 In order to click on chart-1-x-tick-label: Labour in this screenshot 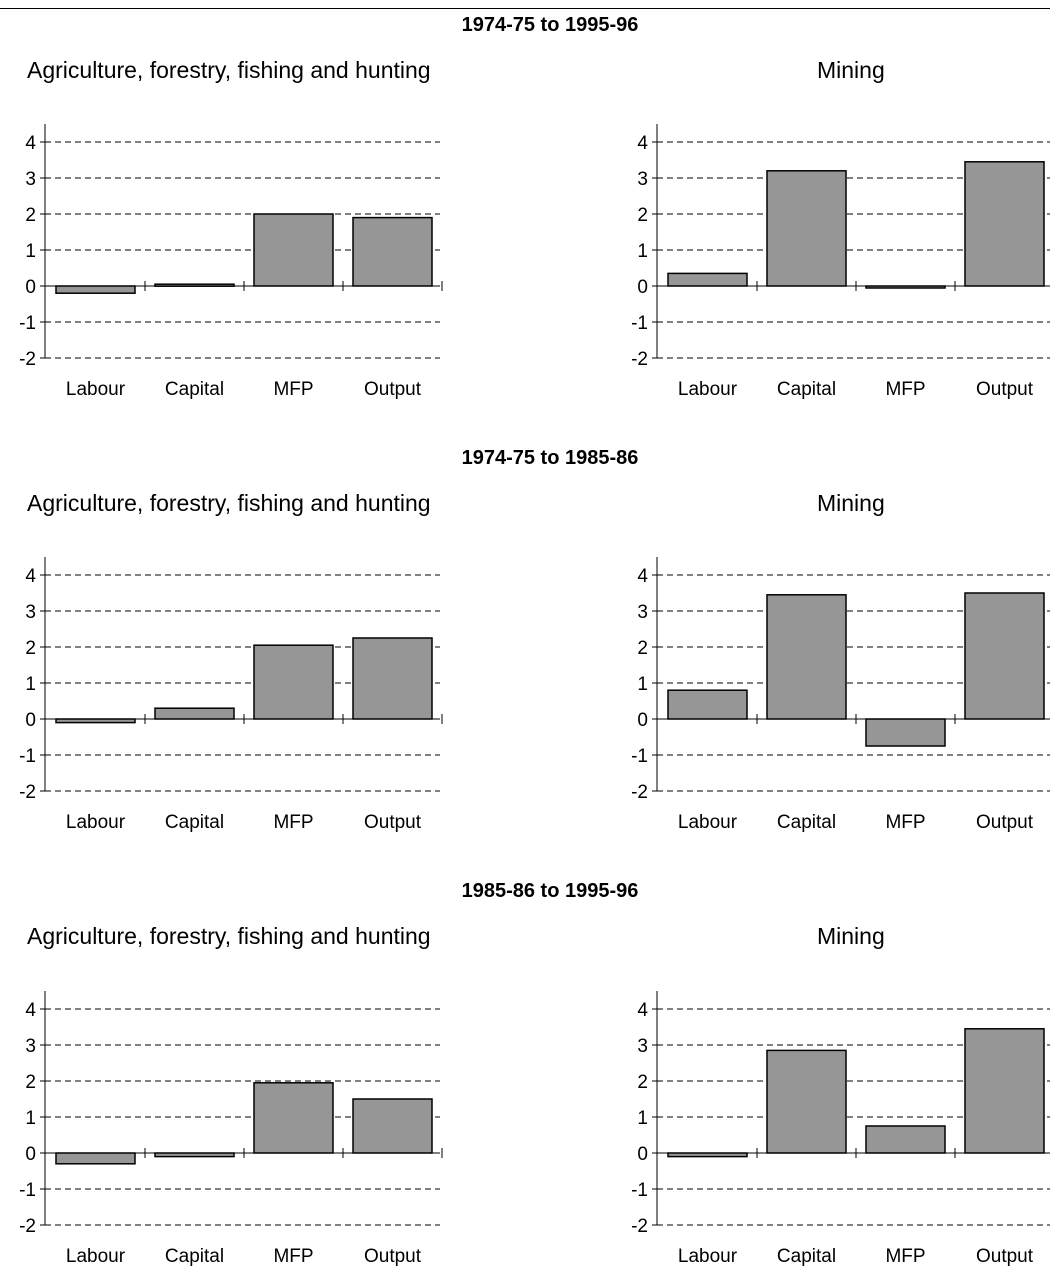, I will do `click(96, 389)`.